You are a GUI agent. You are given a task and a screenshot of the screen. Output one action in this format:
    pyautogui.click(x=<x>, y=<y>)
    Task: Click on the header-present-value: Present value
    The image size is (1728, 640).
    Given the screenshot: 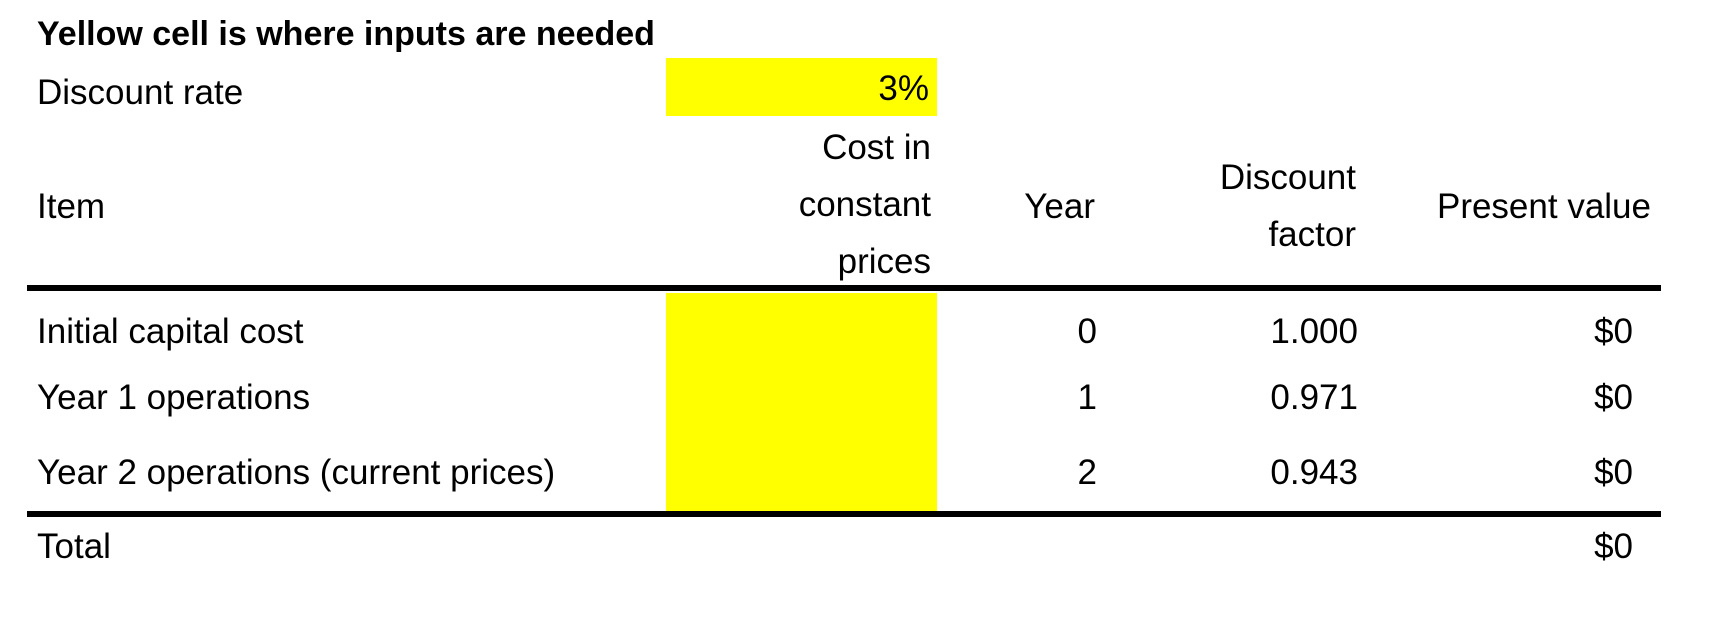 What is the action you would take?
    pyautogui.click(x=1543, y=206)
    